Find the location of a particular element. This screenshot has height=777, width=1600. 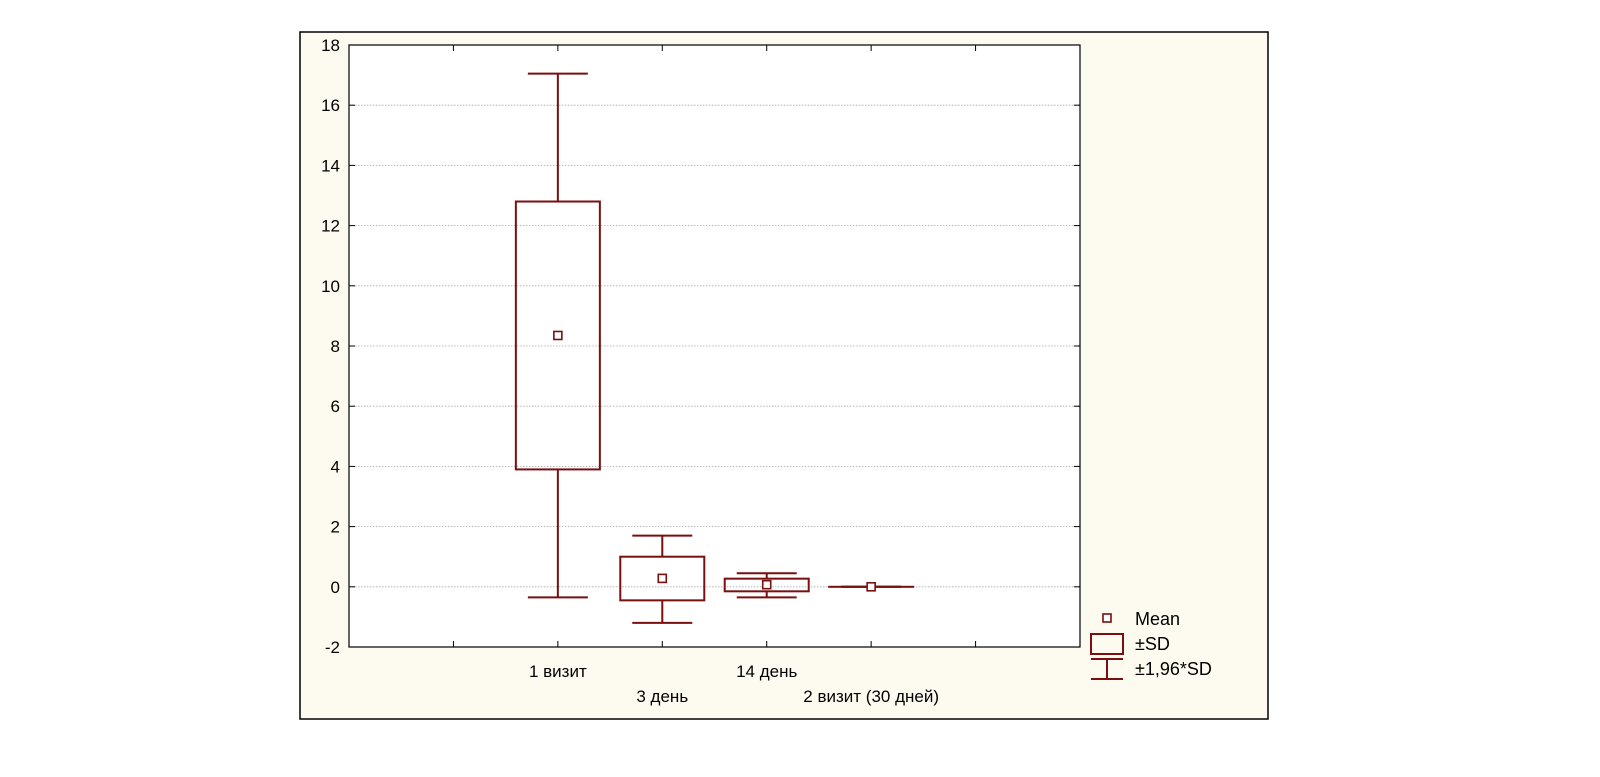

legend-mean-icon is located at coordinates (1107, 618).